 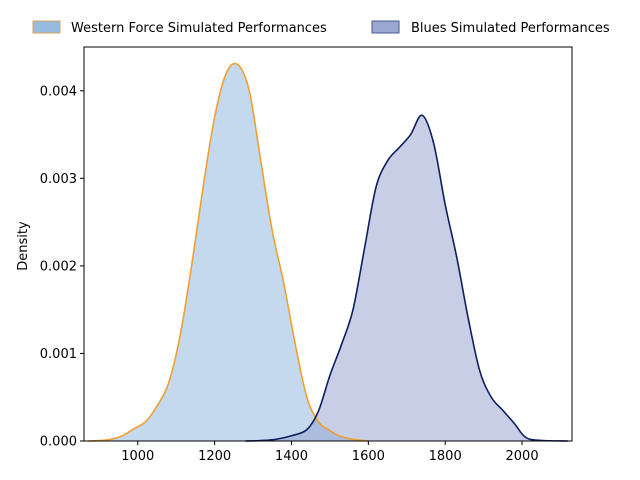 I want to click on x-tick-label: 1600, so click(x=368, y=456).